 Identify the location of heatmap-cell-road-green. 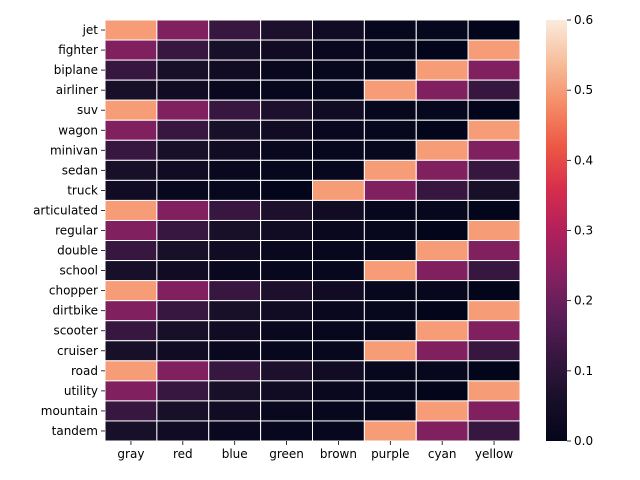
(286, 371).